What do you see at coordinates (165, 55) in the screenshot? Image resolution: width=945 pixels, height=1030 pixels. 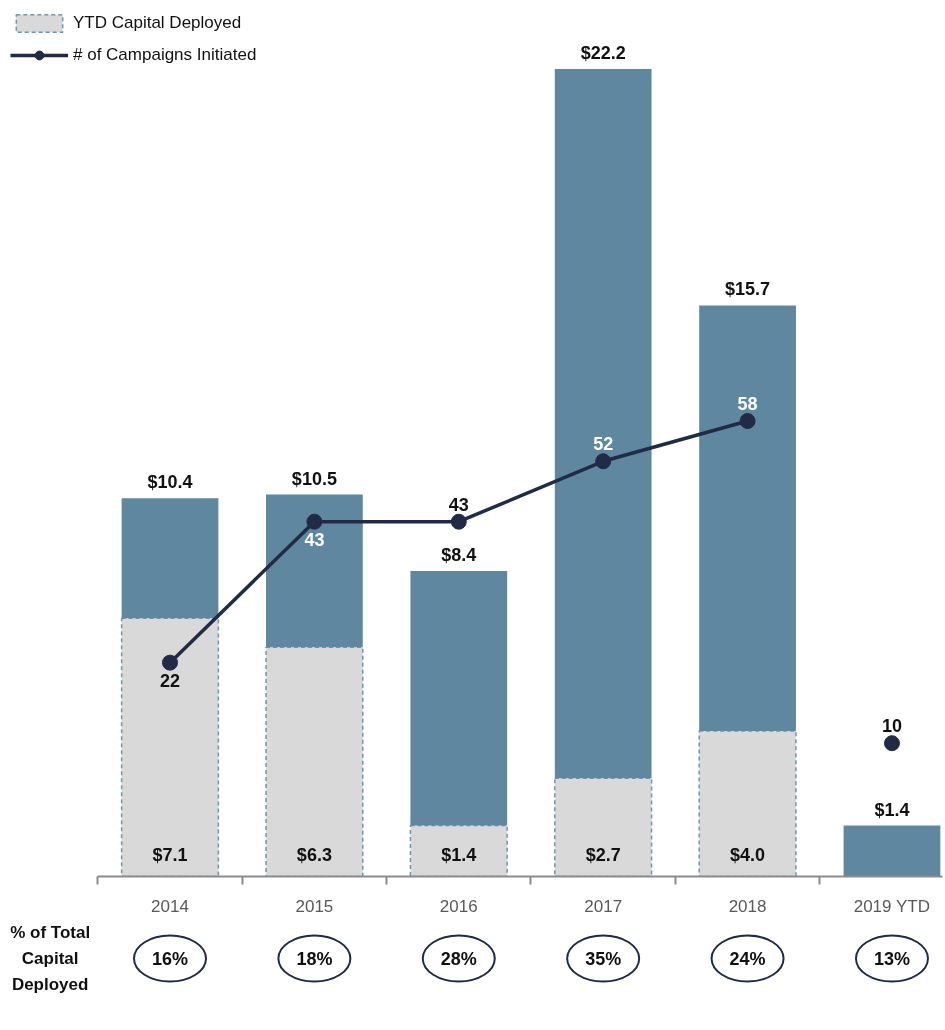 I see `legend-label: # of Campaigns Initiated` at bounding box center [165, 55].